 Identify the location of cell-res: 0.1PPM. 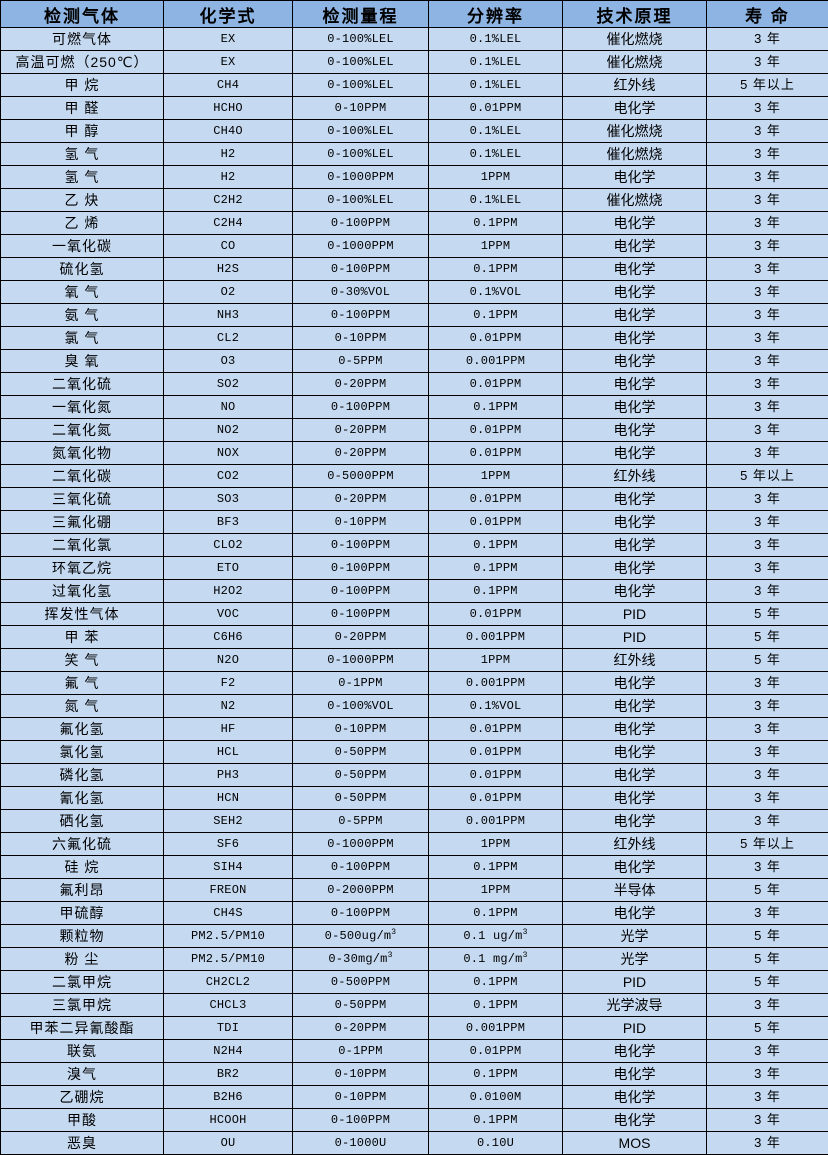
(496, 1120).